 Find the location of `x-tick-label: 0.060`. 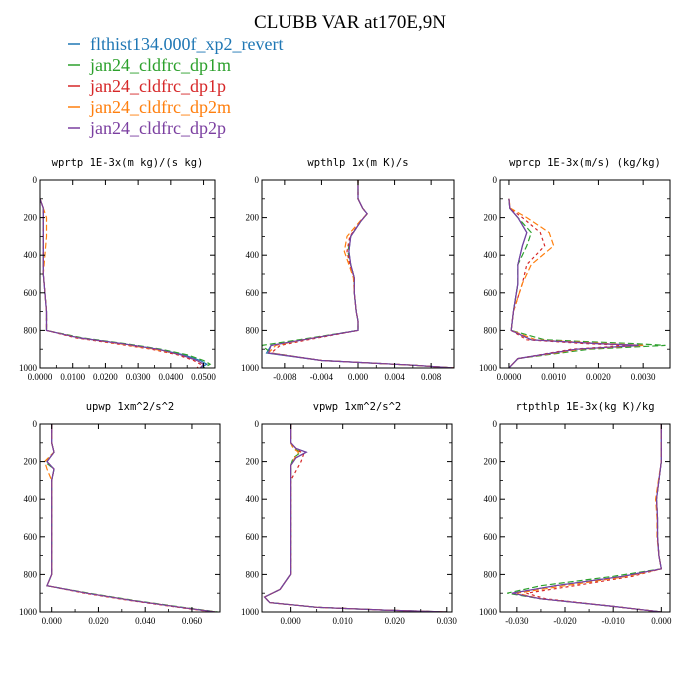

x-tick-label: 0.060 is located at coordinates (192, 621).